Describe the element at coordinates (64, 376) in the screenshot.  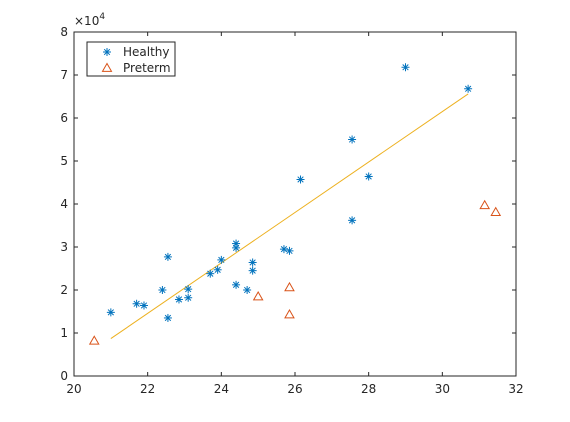
I see `y-tick-label: 0` at that location.